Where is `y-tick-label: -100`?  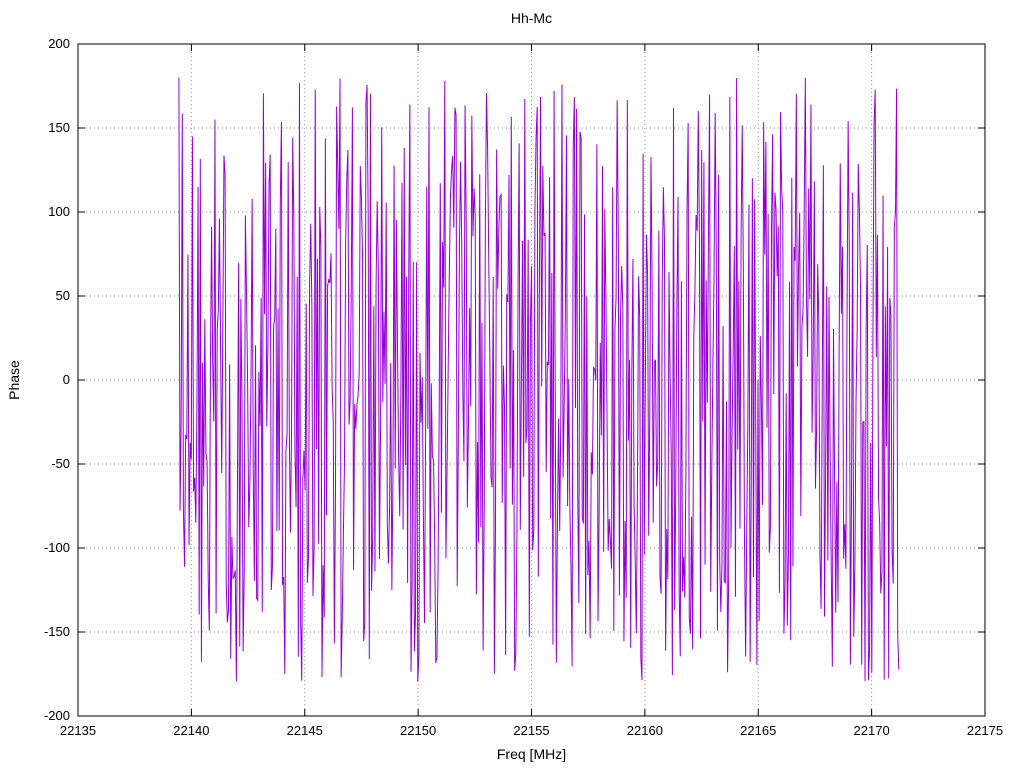 y-tick-label: -100 is located at coordinates (57, 547).